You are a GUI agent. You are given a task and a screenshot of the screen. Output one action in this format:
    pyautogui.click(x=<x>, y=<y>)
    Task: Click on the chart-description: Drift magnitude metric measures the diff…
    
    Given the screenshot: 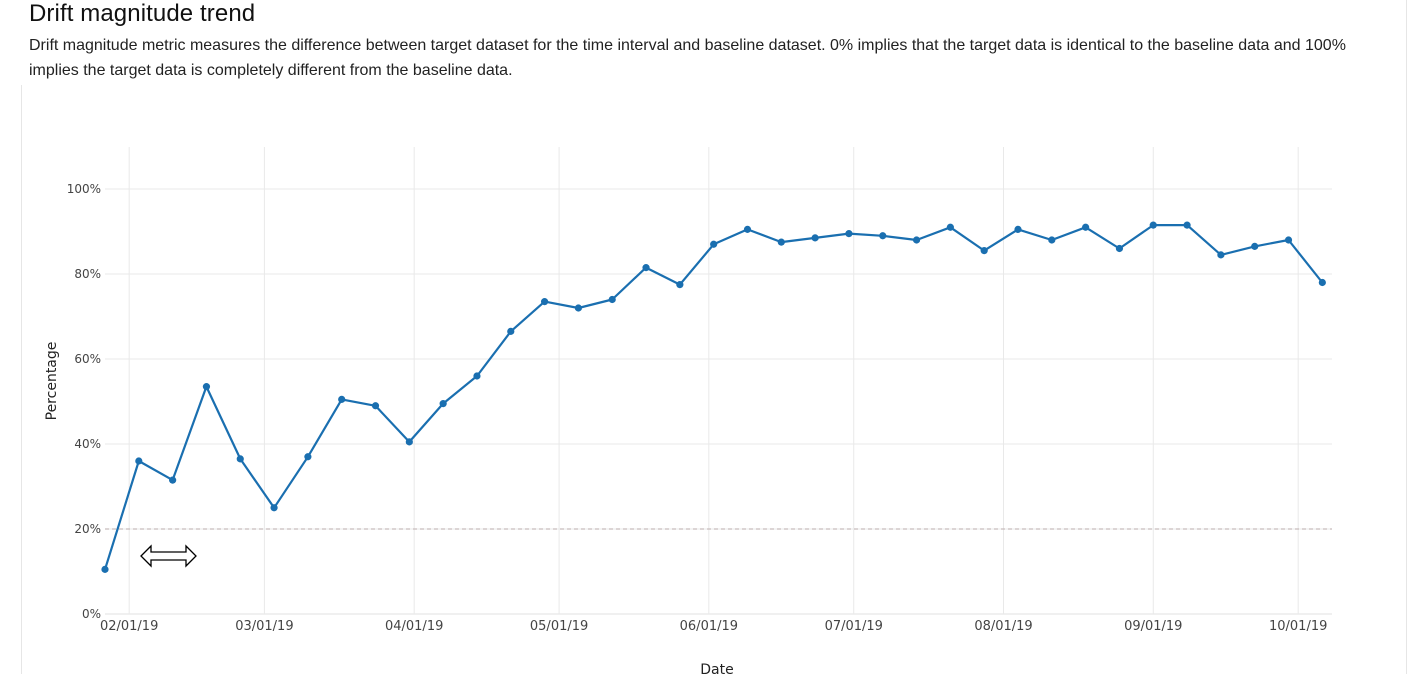 What is the action you would take?
    pyautogui.click(x=687, y=58)
    